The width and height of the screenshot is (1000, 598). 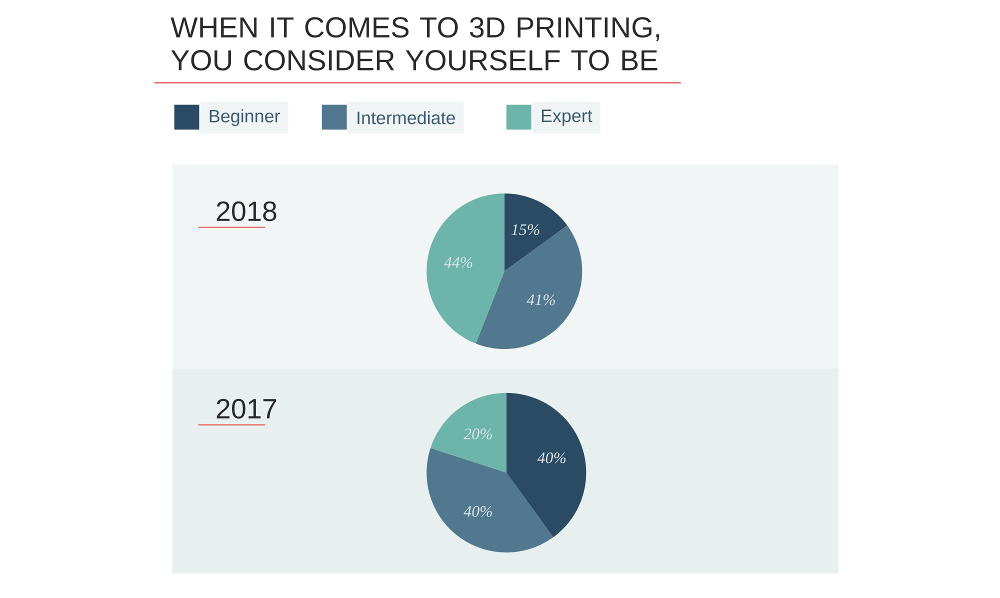 I want to click on data-label: 15%, so click(x=526, y=229).